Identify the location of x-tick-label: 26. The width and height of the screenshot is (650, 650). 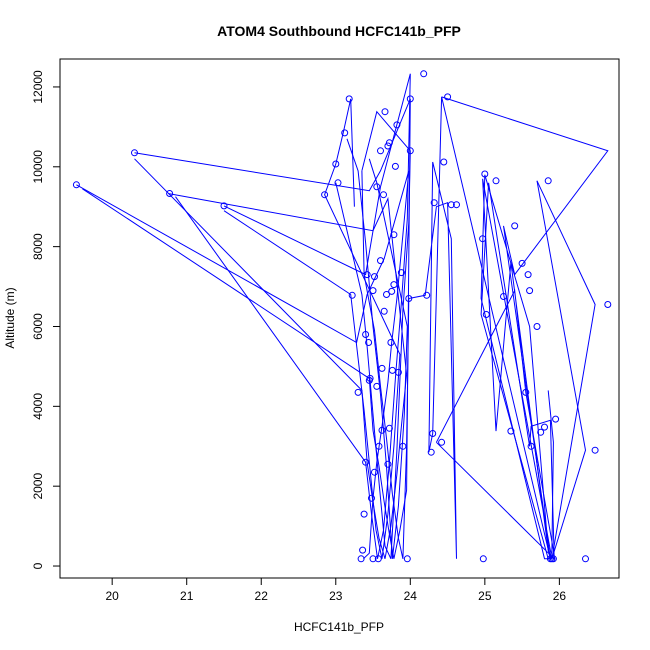
(560, 596).